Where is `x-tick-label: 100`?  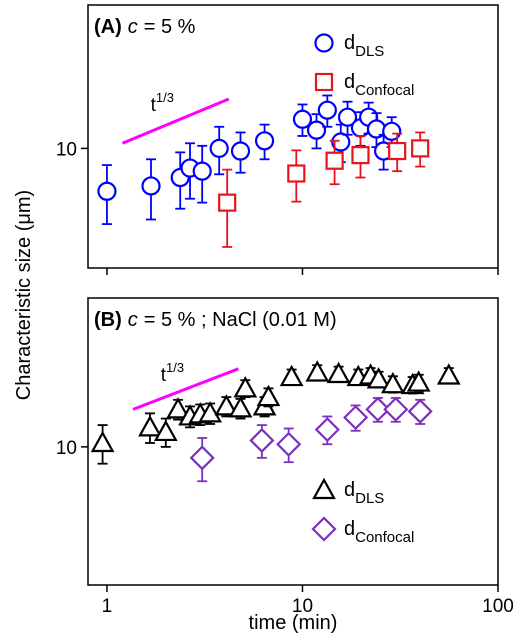 x-tick-label: 100 is located at coordinates (498, 606).